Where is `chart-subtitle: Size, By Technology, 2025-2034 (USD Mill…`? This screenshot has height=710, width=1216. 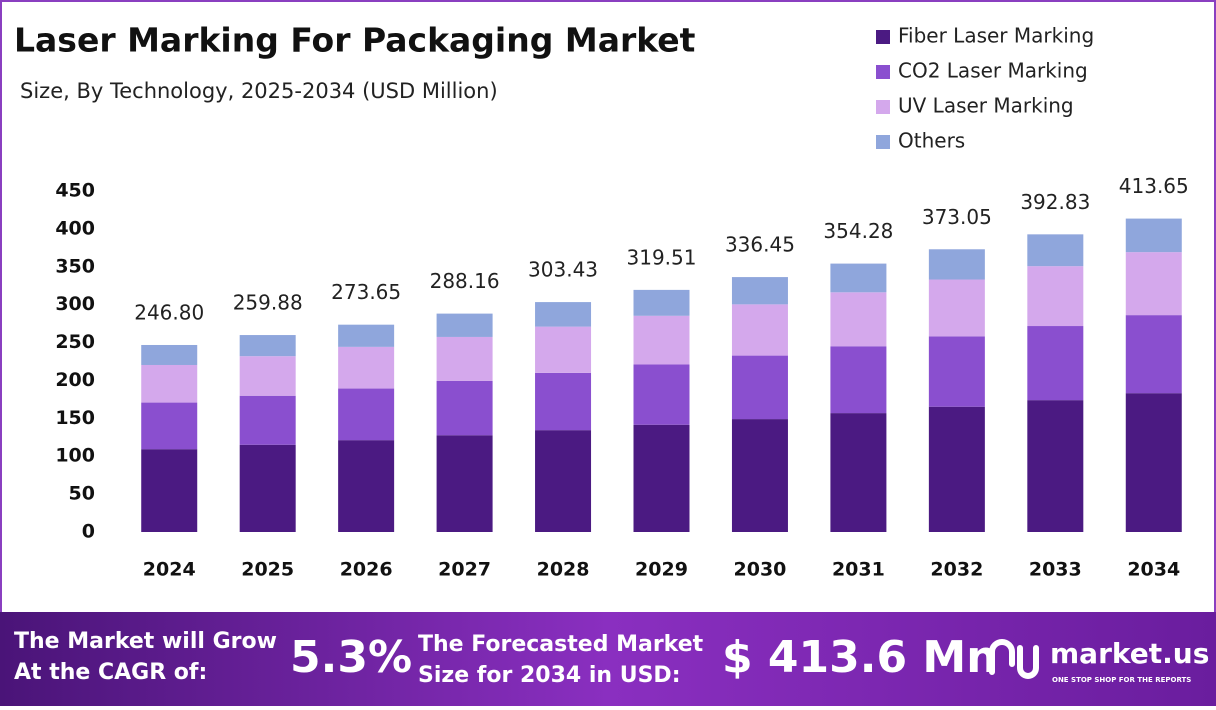
chart-subtitle: Size, By Technology, 2025-2034 (USD Mill… is located at coordinates (259, 91).